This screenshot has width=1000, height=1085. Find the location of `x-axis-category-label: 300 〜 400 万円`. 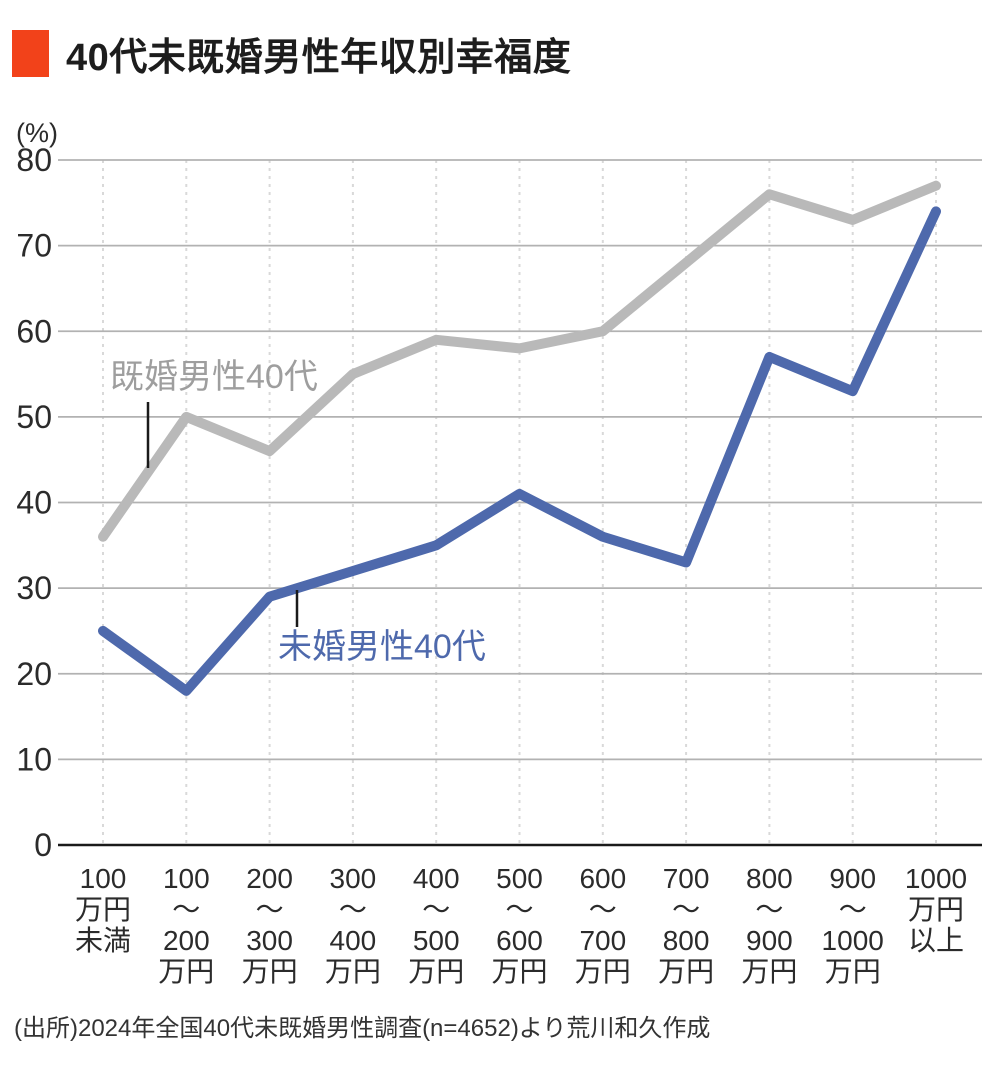

x-axis-category-label: 300 〜 400 万円 is located at coordinates (353, 925).